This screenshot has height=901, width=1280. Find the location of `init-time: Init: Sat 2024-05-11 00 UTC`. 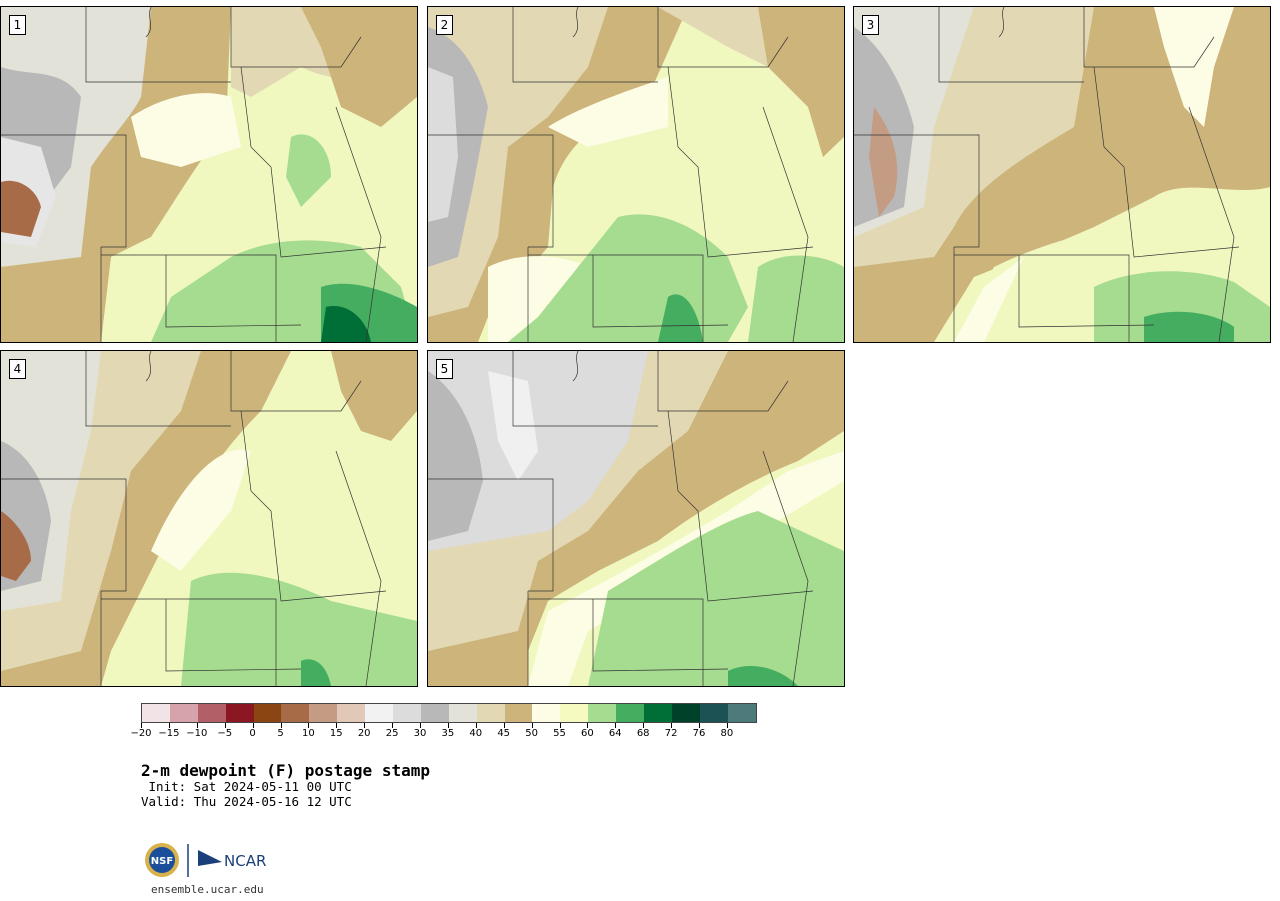

init-time: Init: Sat 2024-05-11 00 UTC is located at coordinates (246, 786).